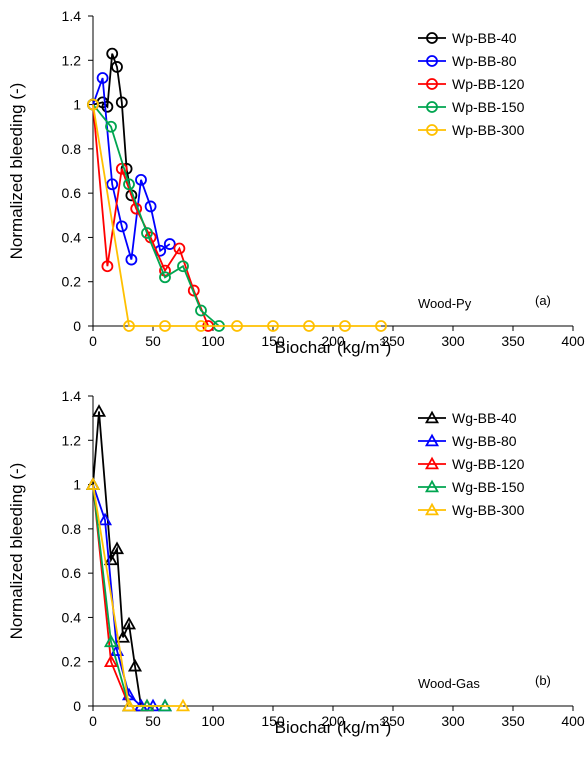 The image size is (588, 766). What do you see at coordinates (453, 341) in the screenshot?
I see `x-tick-label: 300` at bounding box center [453, 341].